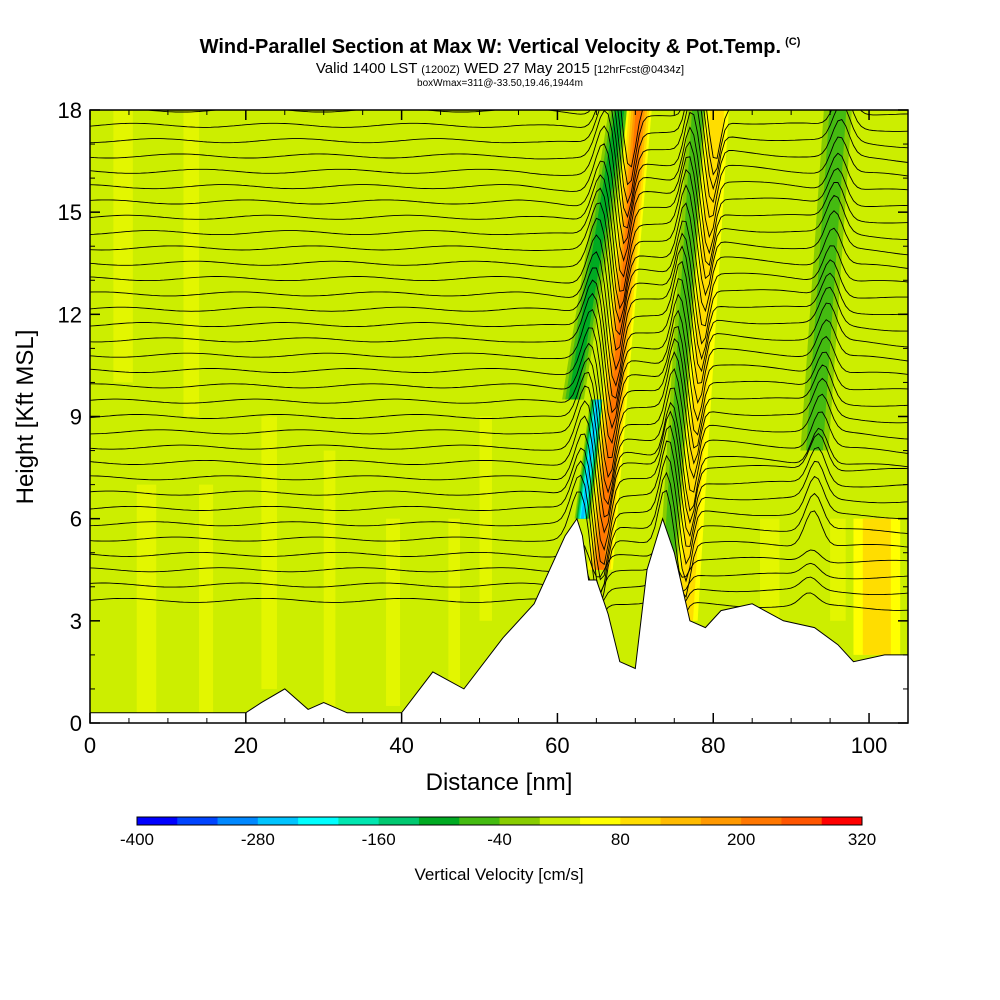 This screenshot has width=1000, height=1000. What do you see at coordinates (557, 745) in the screenshot?
I see `x-tick-label: 60` at bounding box center [557, 745].